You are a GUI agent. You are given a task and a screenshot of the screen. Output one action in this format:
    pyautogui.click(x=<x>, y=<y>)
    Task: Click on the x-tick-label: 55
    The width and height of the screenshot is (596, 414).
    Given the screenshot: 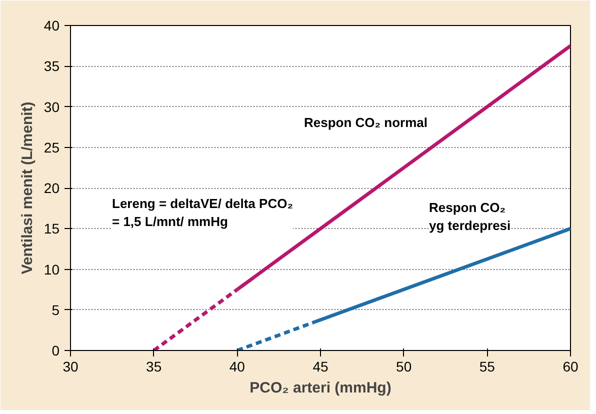 What is the action you would take?
    pyautogui.click(x=487, y=366)
    